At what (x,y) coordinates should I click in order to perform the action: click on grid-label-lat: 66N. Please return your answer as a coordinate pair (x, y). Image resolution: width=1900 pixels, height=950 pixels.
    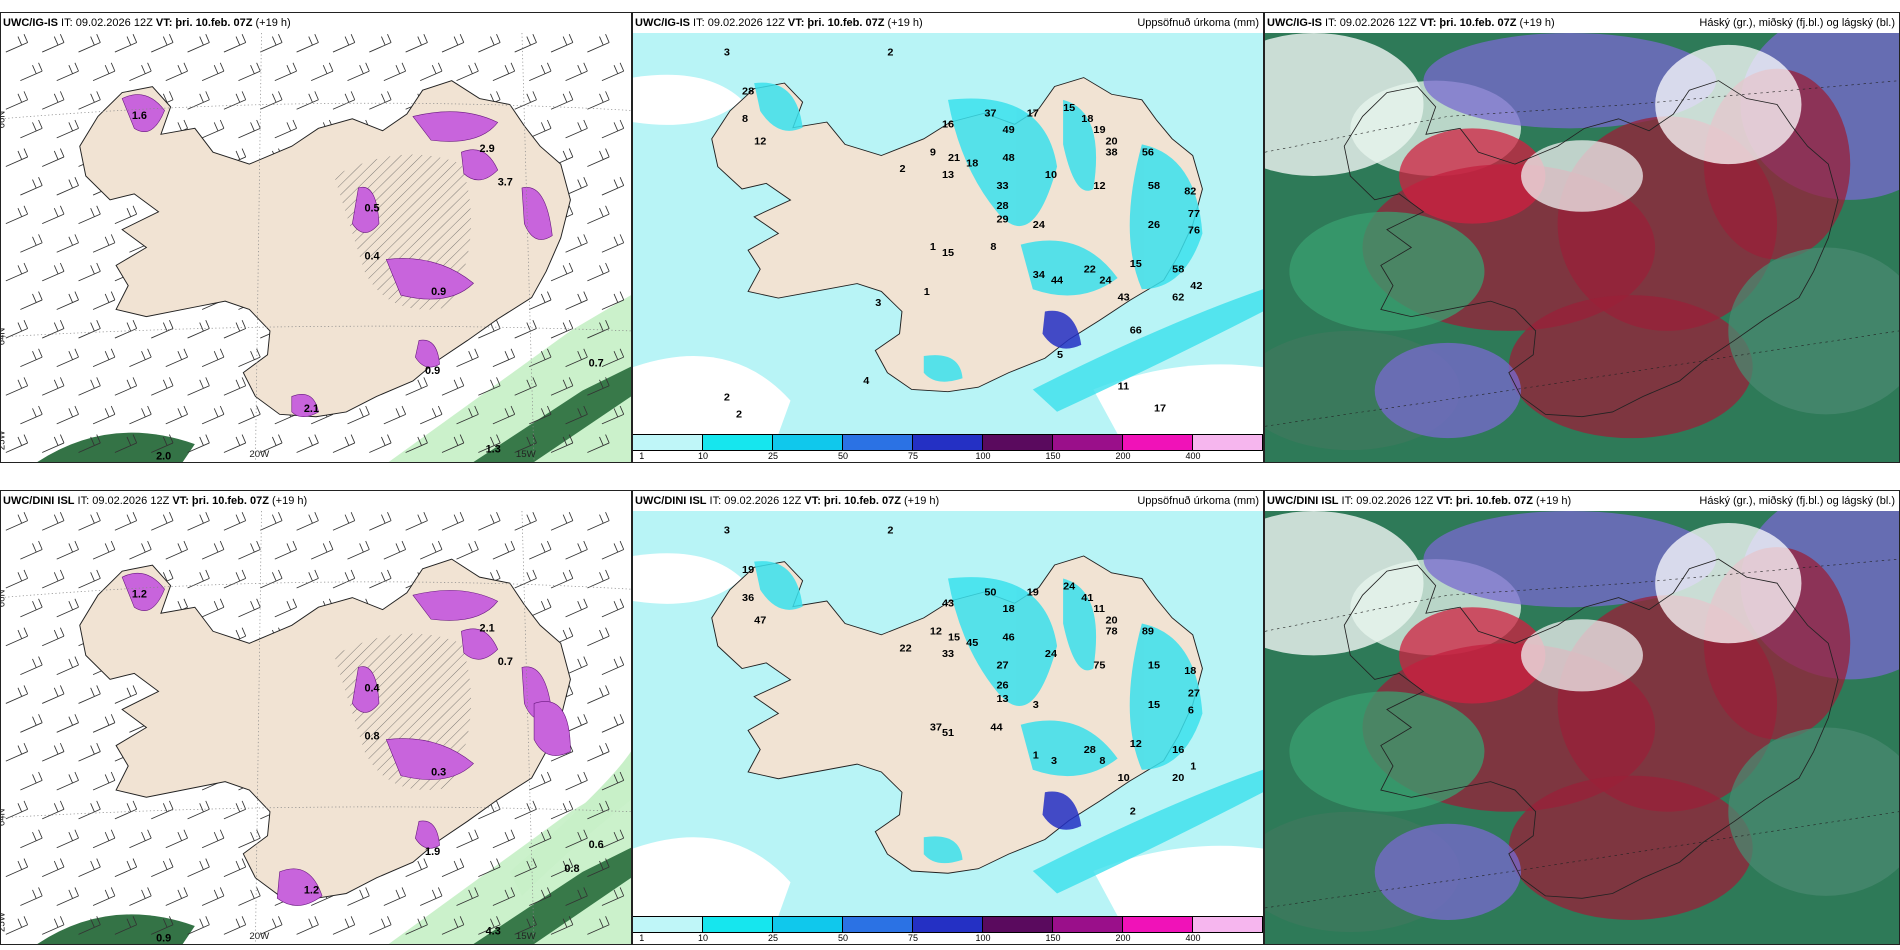
    Looking at the image, I should click on (4, 599).